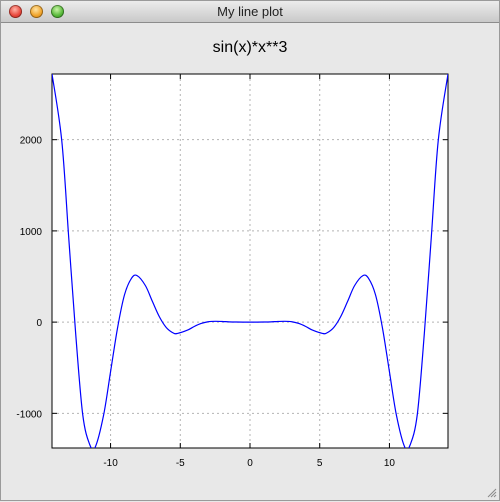 The height and width of the screenshot is (502, 500). I want to click on x-tick-label: 10, so click(390, 463).